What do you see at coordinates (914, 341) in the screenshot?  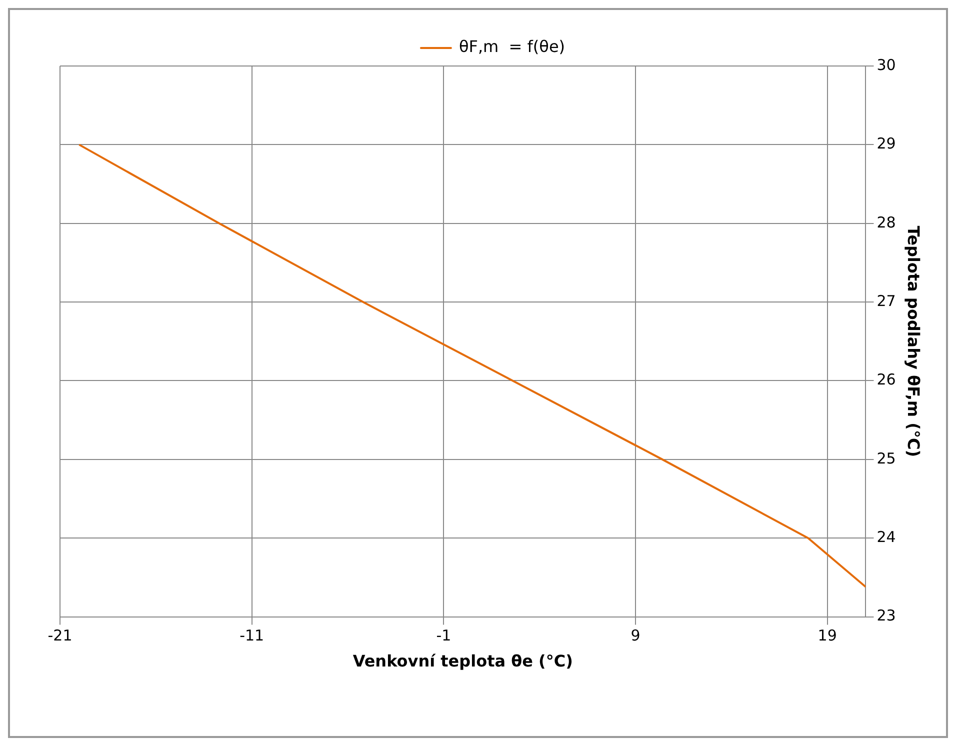 I see `y-axis-title: Teplota podlahy θF,m (°C)` at bounding box center [914, 341].